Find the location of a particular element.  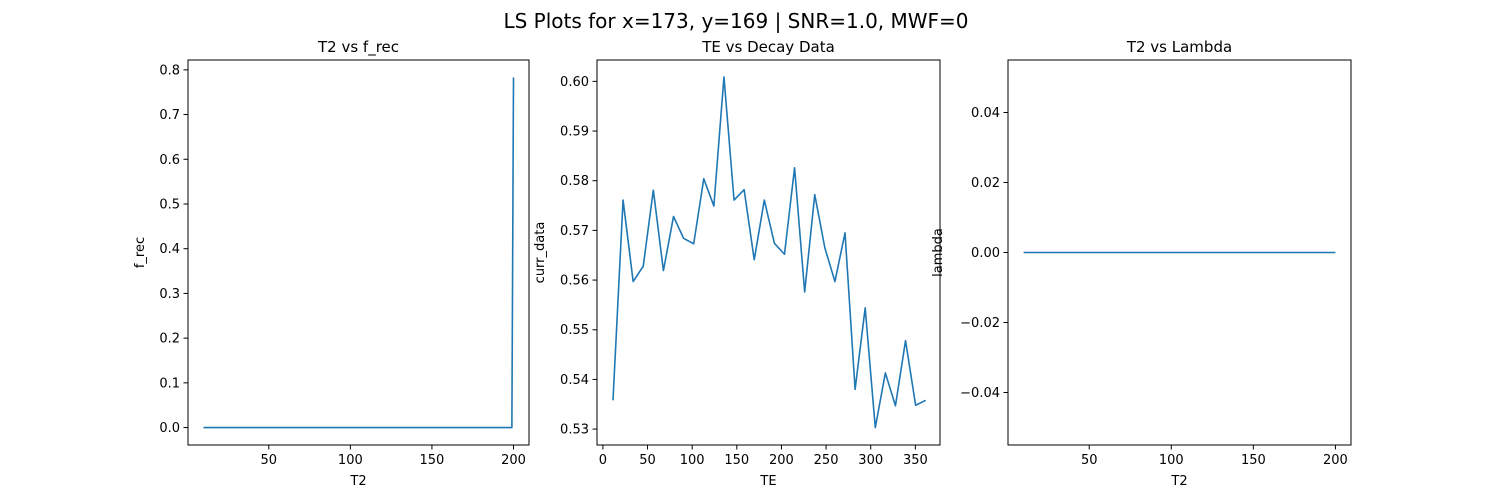

y-tick-label: 0.55 is located at coordinates (574, 330).